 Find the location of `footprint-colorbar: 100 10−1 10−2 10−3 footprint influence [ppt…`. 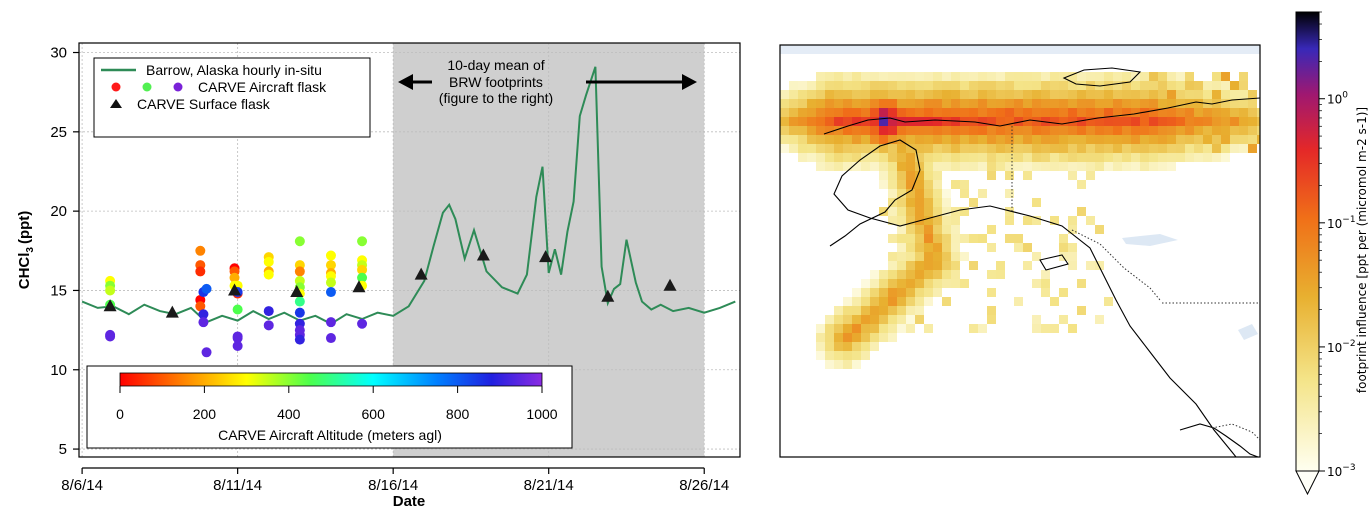

footprint-colorbar: 100 10−1 10−2 10−3 footprint influence [ppt… is located at coordinates (1332, 253).